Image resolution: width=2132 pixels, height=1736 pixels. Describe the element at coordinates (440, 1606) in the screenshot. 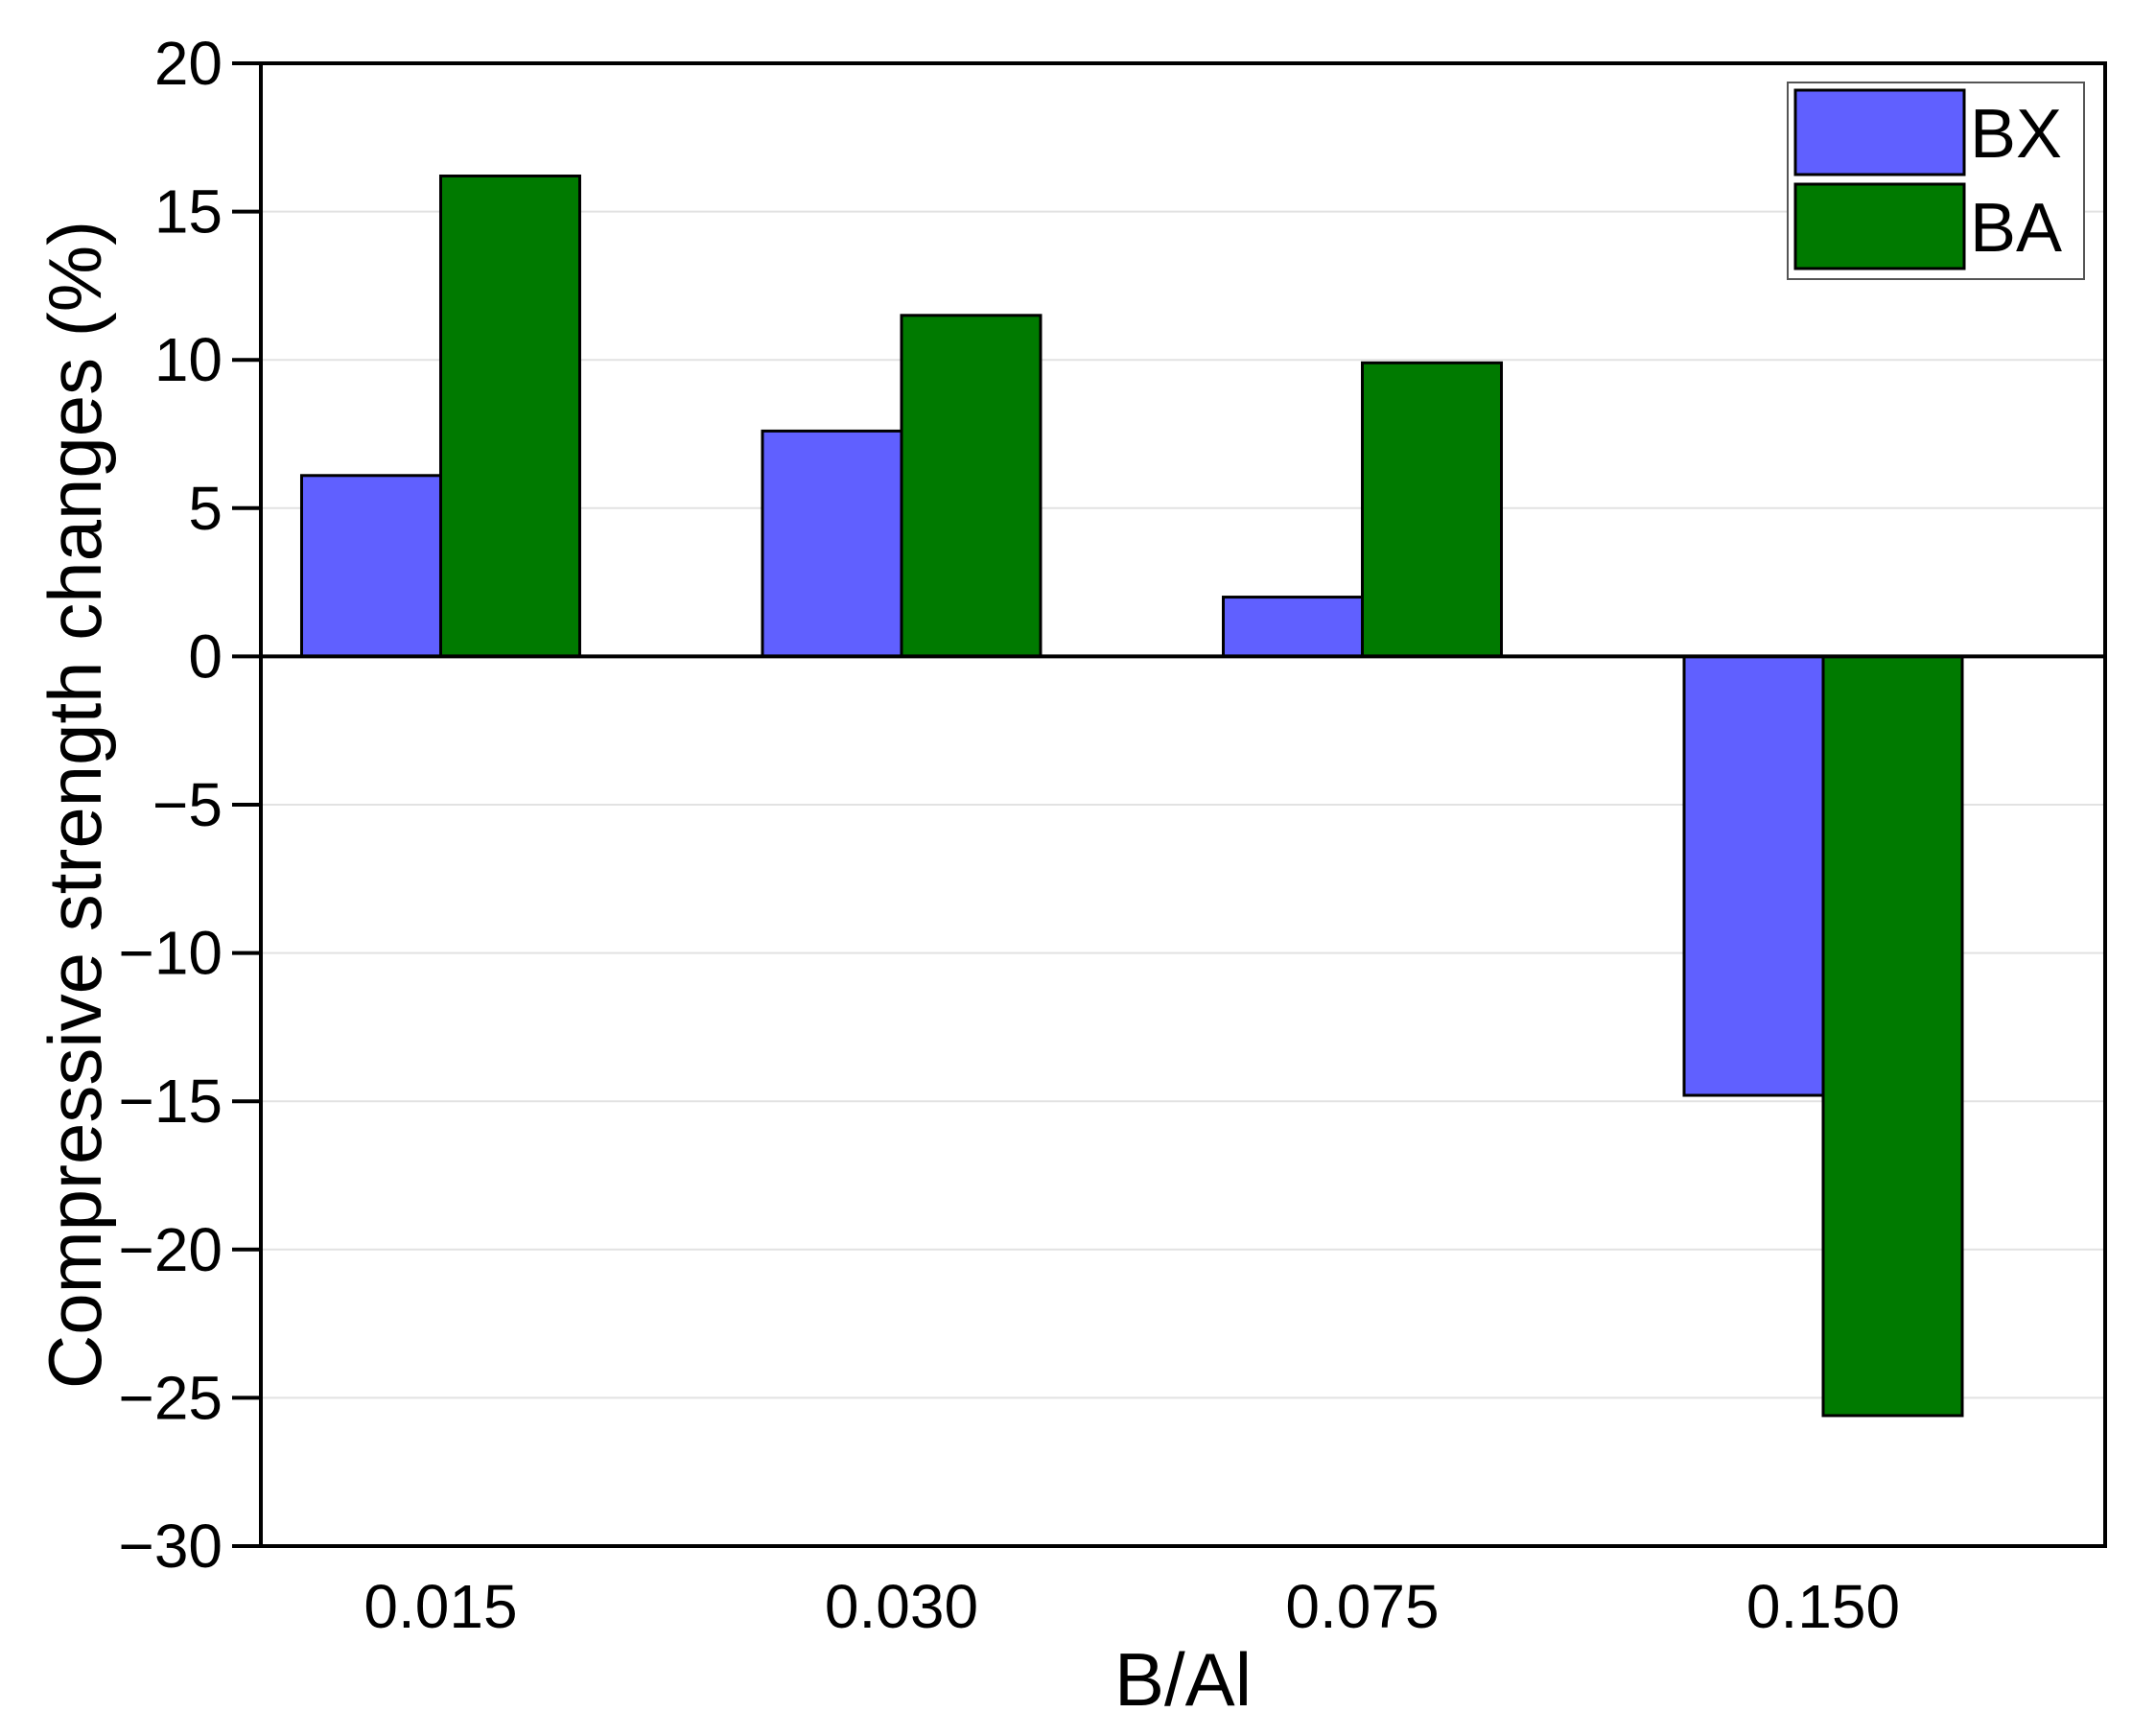

I see `x-tick-label: 0.015` at that location.